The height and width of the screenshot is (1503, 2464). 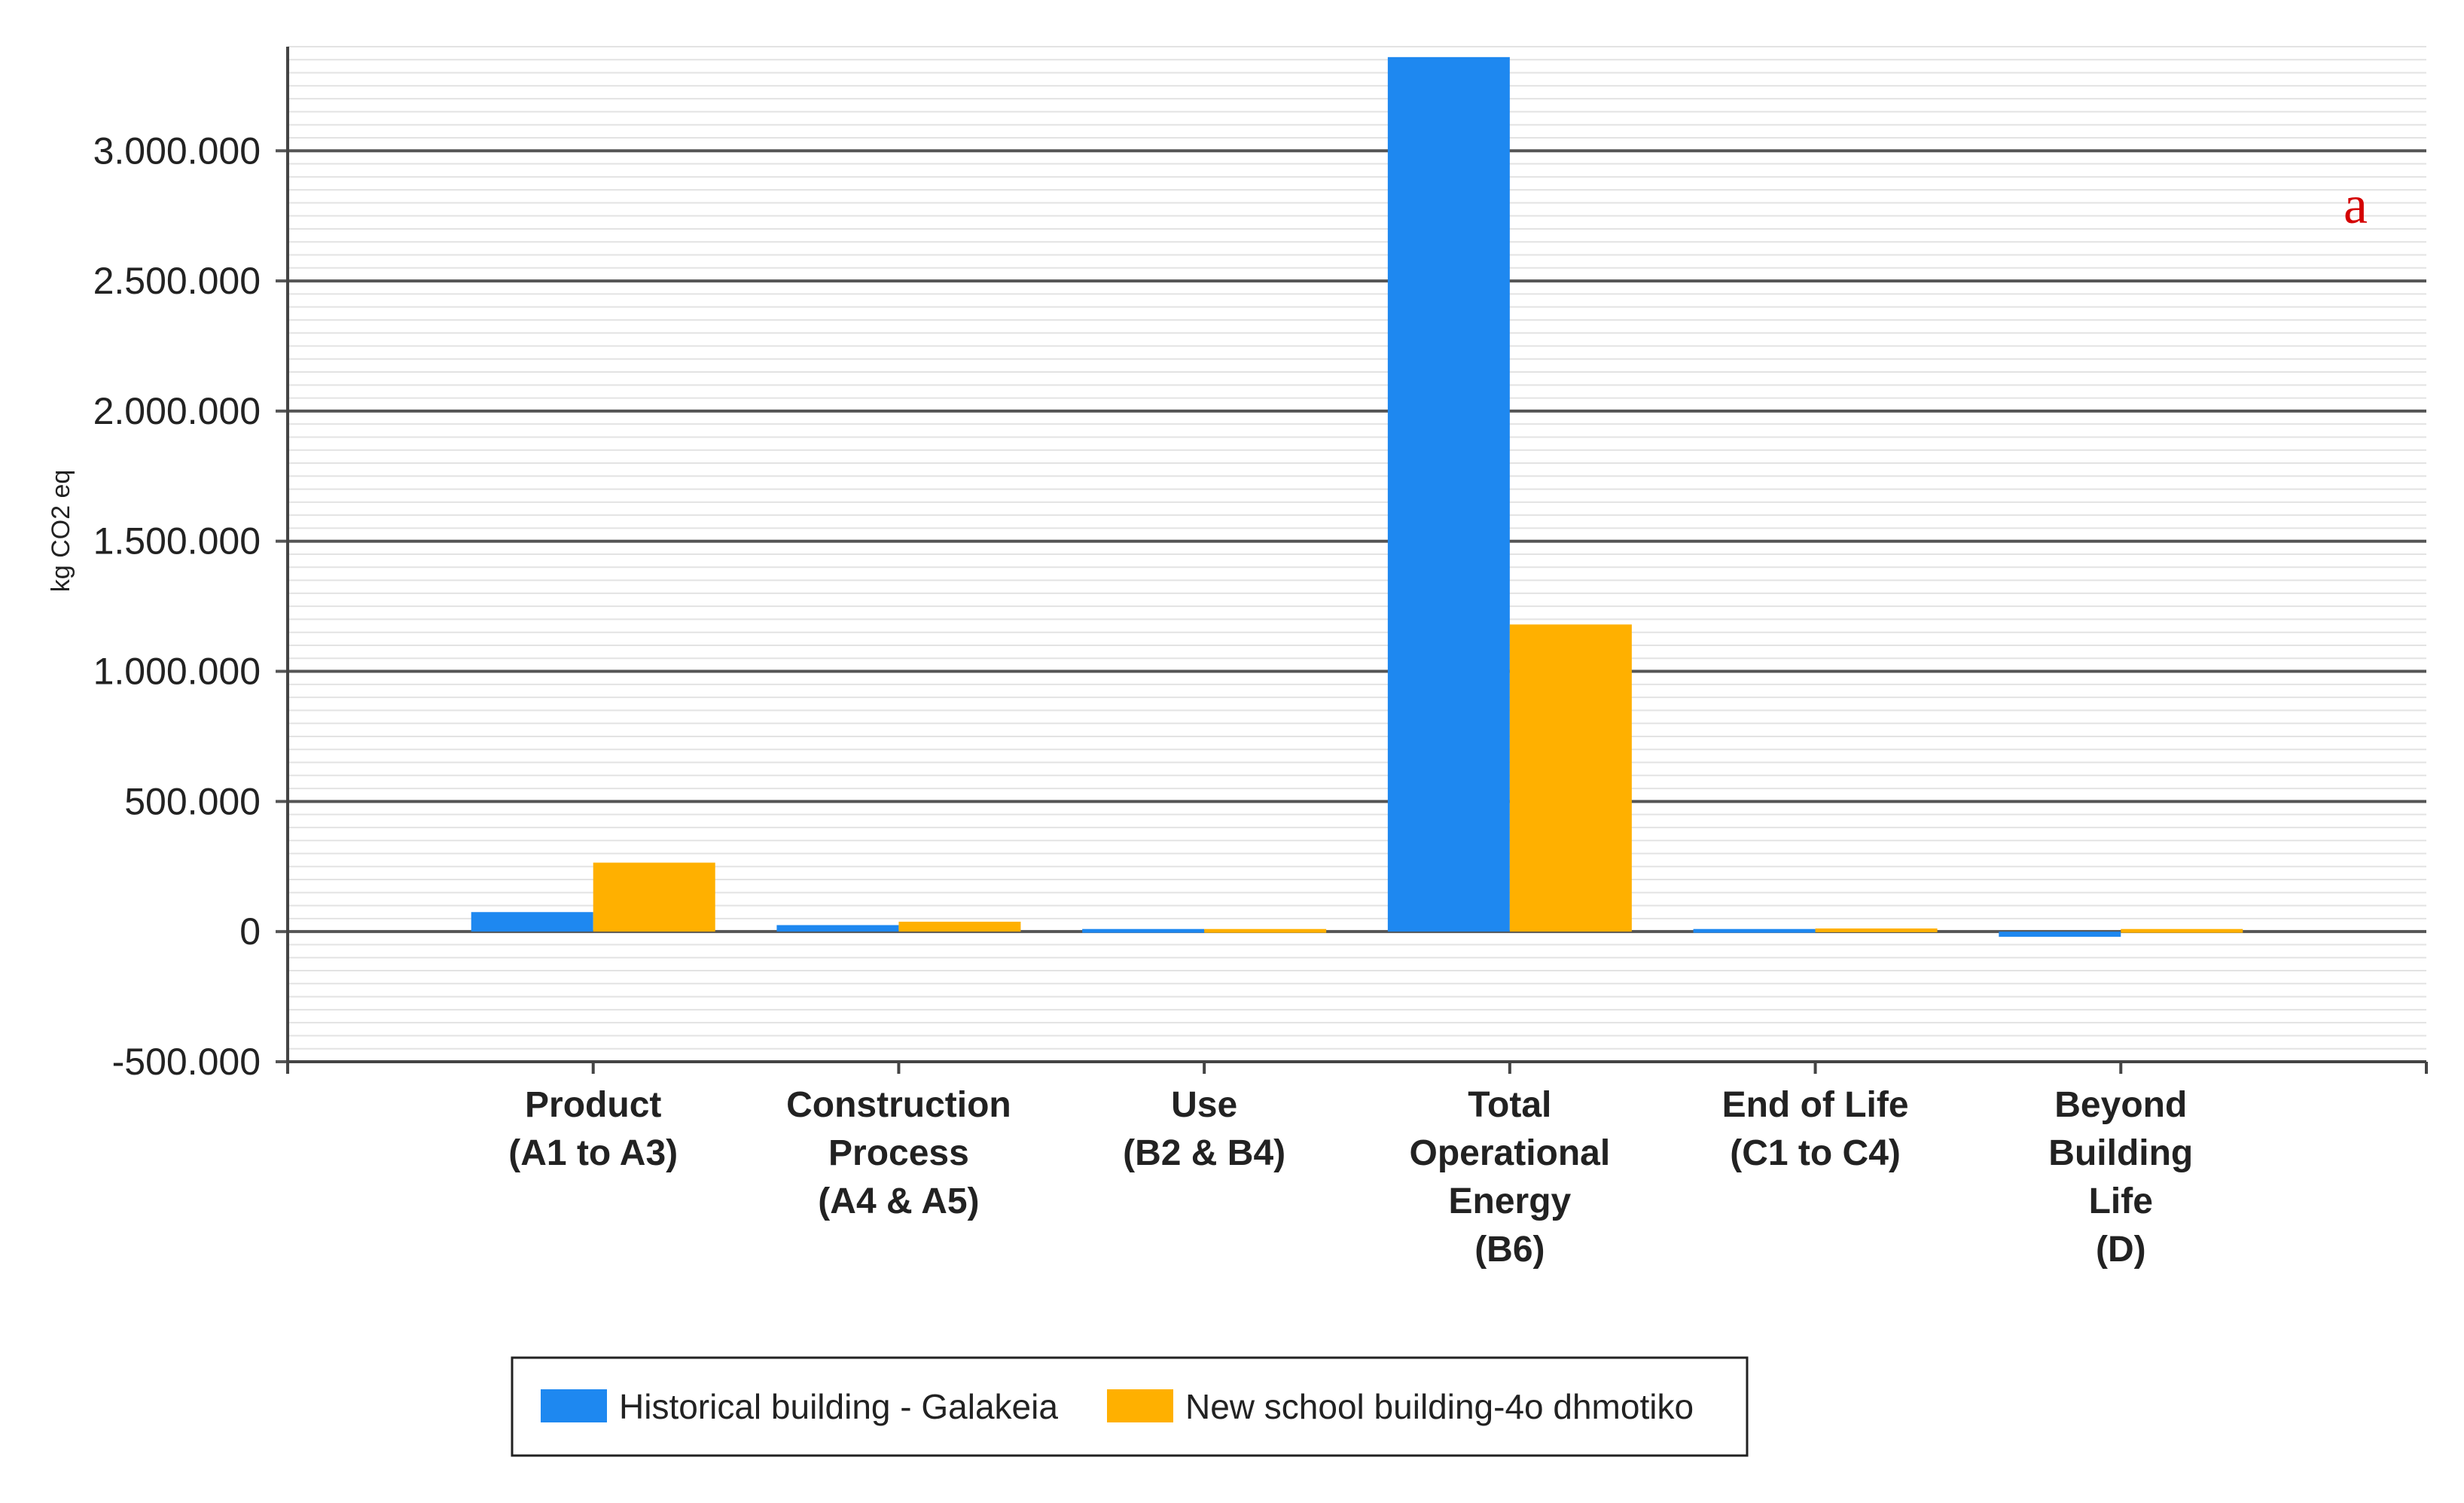 I want to click on legend-label-historical: Historical building - Galakeia, so click(x=838, y=1406).